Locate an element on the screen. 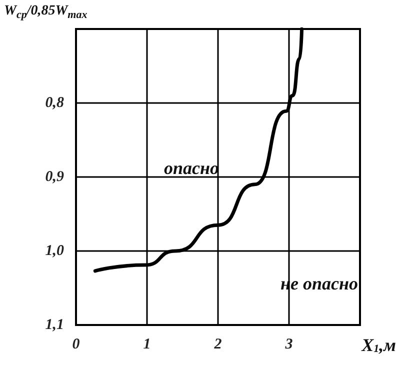 This screenshot has height=368, width=400. x-axis-title: X1,м is located at coordinates (378, 345).